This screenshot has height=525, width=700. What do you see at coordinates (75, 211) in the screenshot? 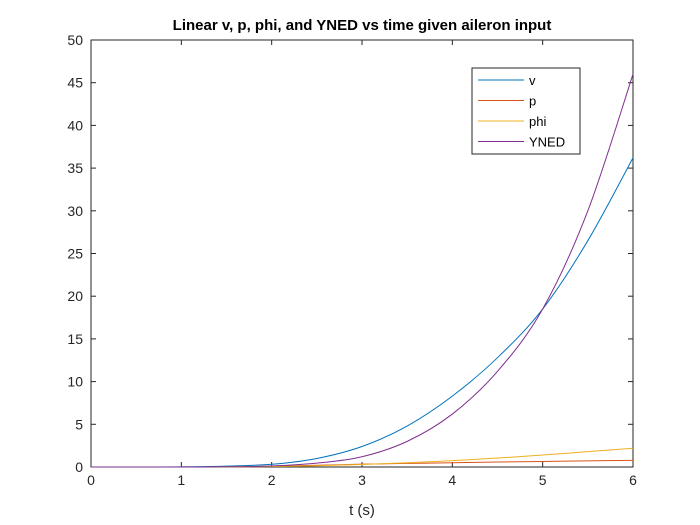
I see `y-tick-label: 30` at bounding box center [75, 211].